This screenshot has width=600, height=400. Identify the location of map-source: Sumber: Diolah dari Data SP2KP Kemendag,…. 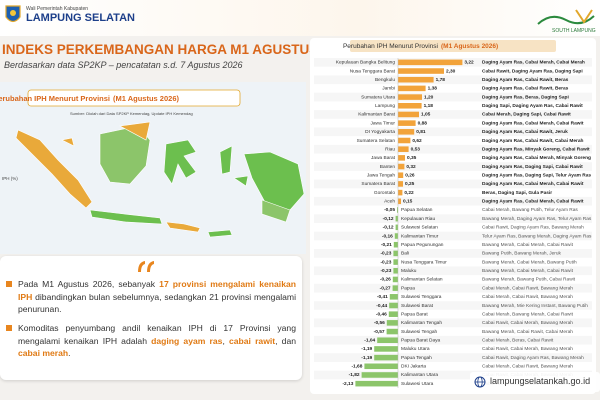
(131, 113).